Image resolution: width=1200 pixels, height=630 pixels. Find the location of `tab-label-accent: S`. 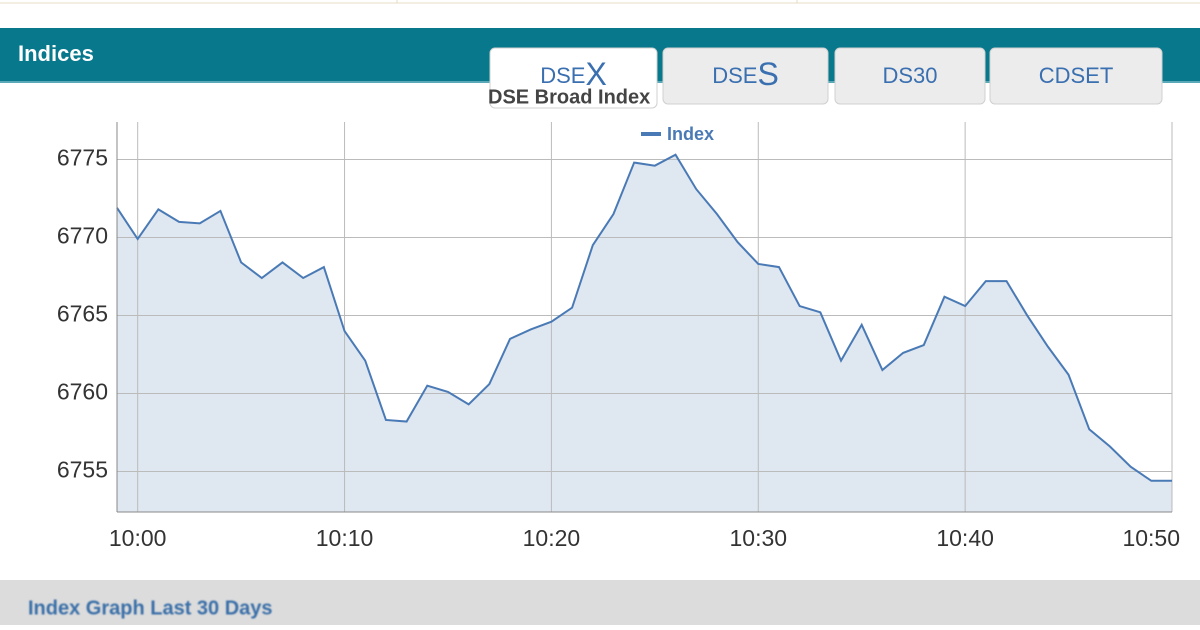

tab-label-accent: S is located at coordinates (767, 74).